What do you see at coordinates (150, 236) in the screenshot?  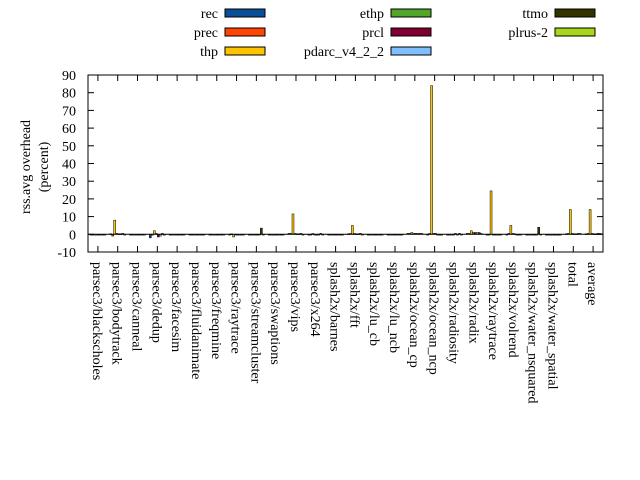 I see `bar-rec` at bounding box center [150, 236].